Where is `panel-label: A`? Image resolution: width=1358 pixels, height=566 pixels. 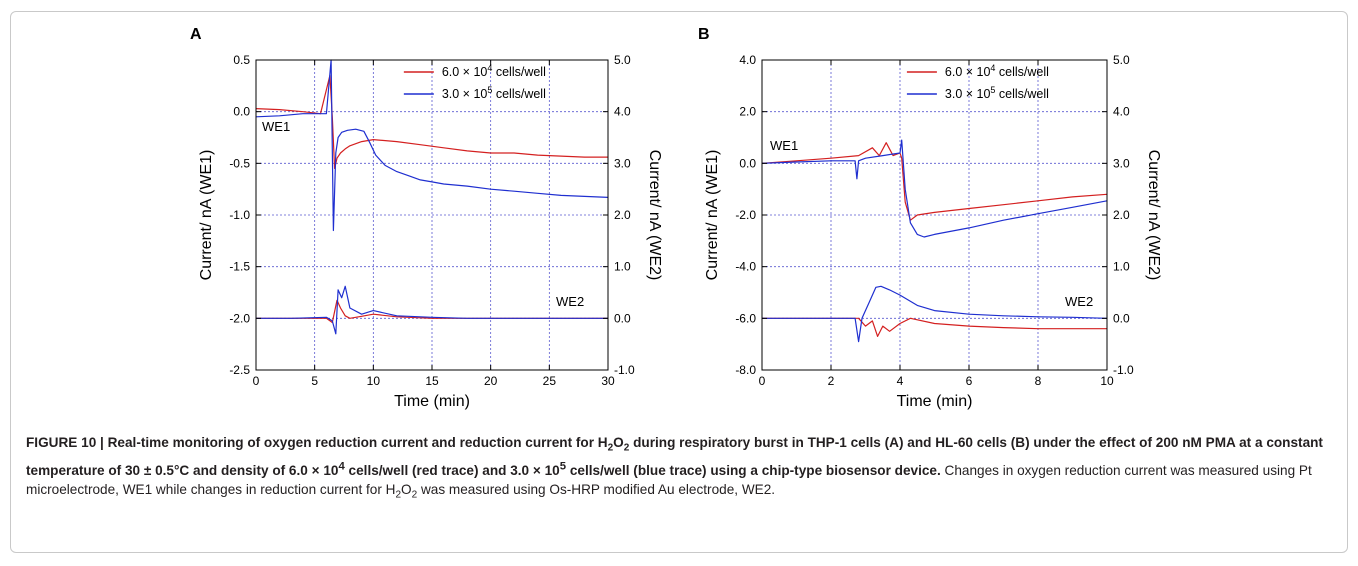 panel-label: A is located at coordinates (196, 34).